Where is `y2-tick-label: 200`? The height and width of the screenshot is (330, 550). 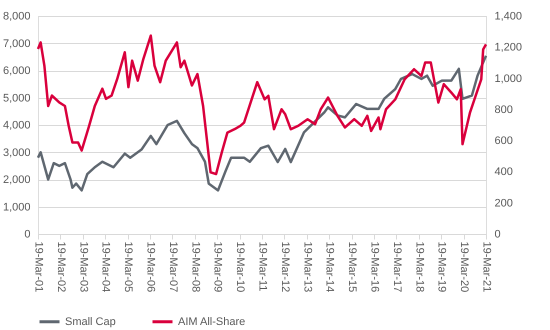
y2-tick-label: 200 is located at coordinates (503, 203).